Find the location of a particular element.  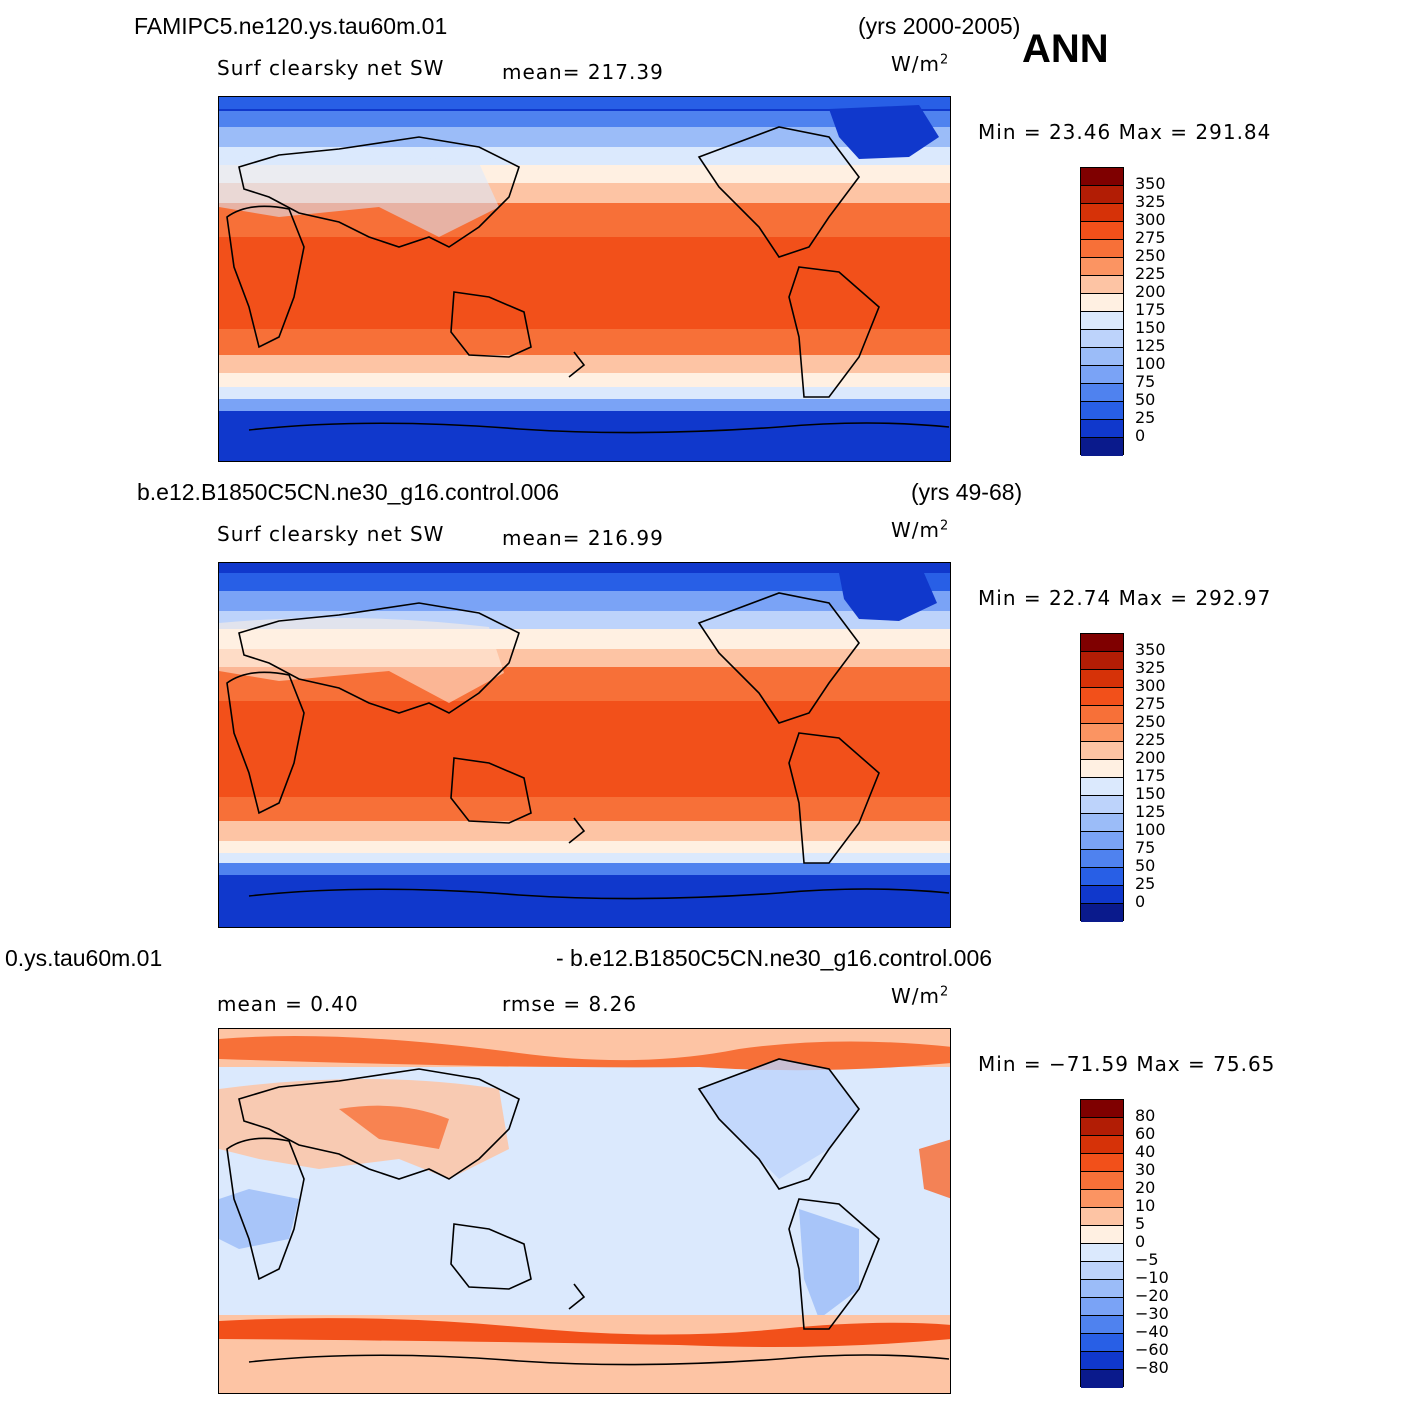

panel1-units: W/m2 is located at coordinates (920, 64).